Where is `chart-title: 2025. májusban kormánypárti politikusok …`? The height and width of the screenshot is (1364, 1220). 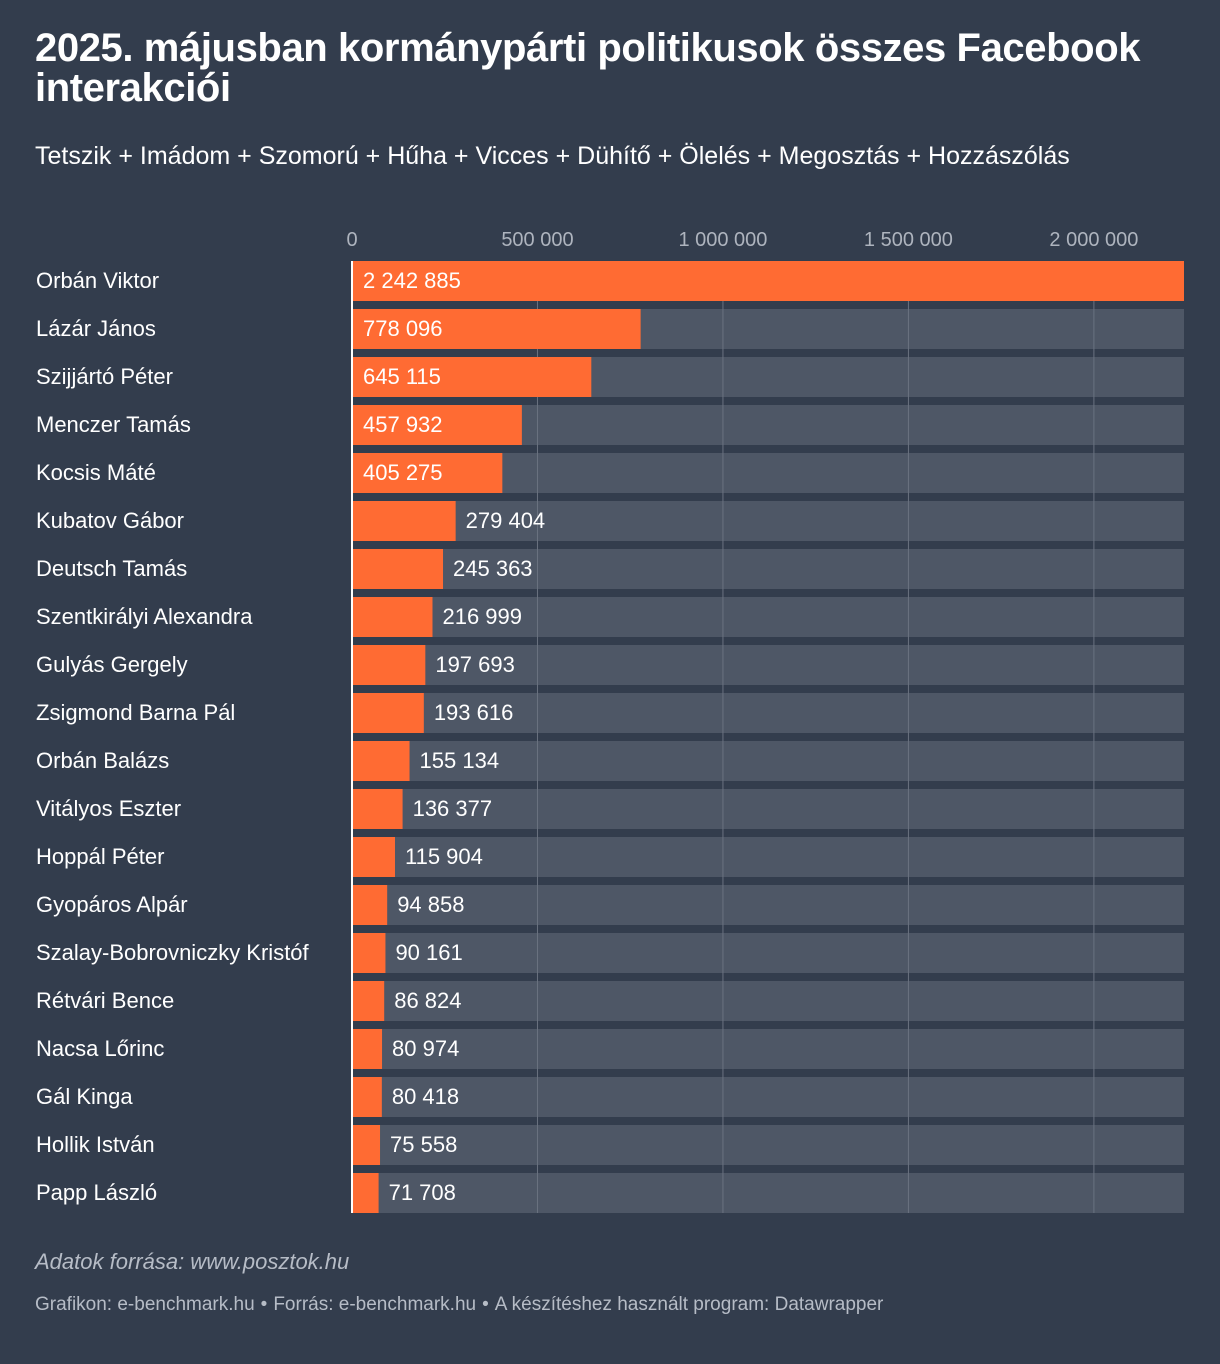
chart-title: 2025. májusban kormánypárti politikusok … is located at coordinates (588, 68).